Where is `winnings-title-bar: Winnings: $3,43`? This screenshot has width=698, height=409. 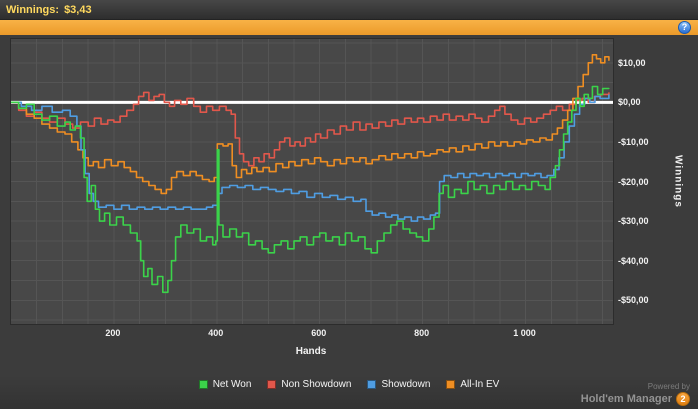 winnings-title-bar: Winnings: $3,43 is located at coordinates (349, 10).